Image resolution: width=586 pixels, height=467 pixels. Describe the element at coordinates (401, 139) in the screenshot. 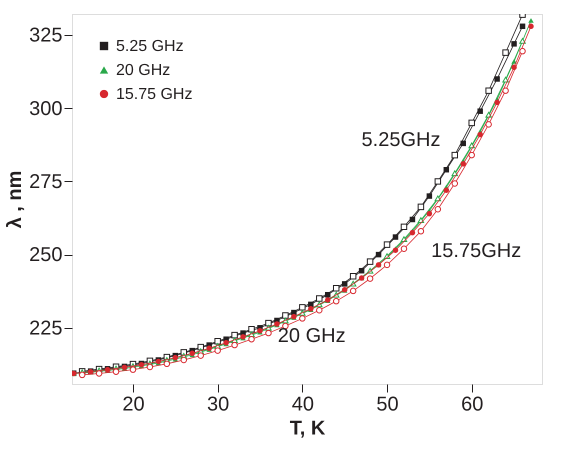

I see `annotation: 5.25GHz` at that location.